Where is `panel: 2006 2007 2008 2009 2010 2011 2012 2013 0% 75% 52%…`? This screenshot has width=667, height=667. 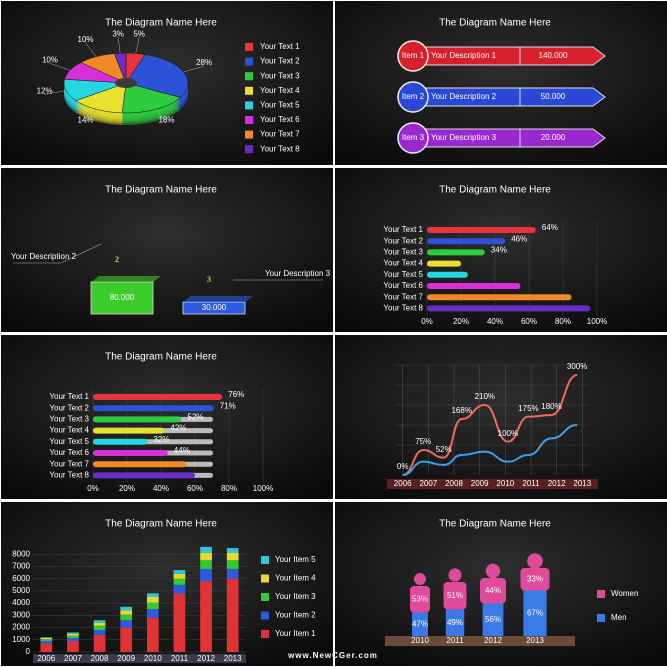
panel: 2006 2007 2008 2009 2010 2011 2012 2013 0% 75% 52%… is located at coordinates (501, 417).